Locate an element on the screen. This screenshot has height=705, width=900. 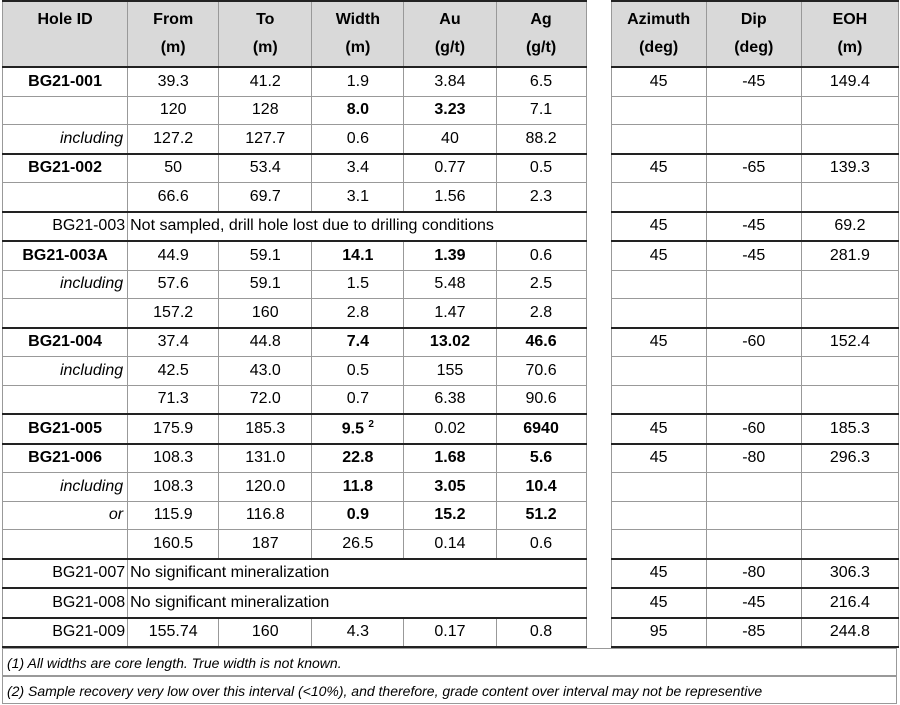
cell: 185.3 is located at coordinates (850, 428).